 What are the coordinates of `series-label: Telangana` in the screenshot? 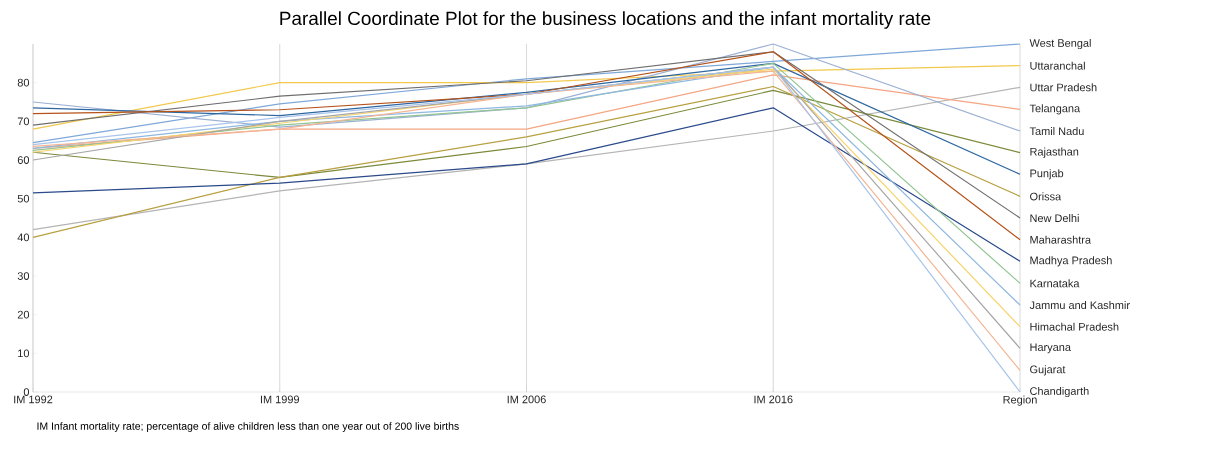 It's located at (1055, 109).